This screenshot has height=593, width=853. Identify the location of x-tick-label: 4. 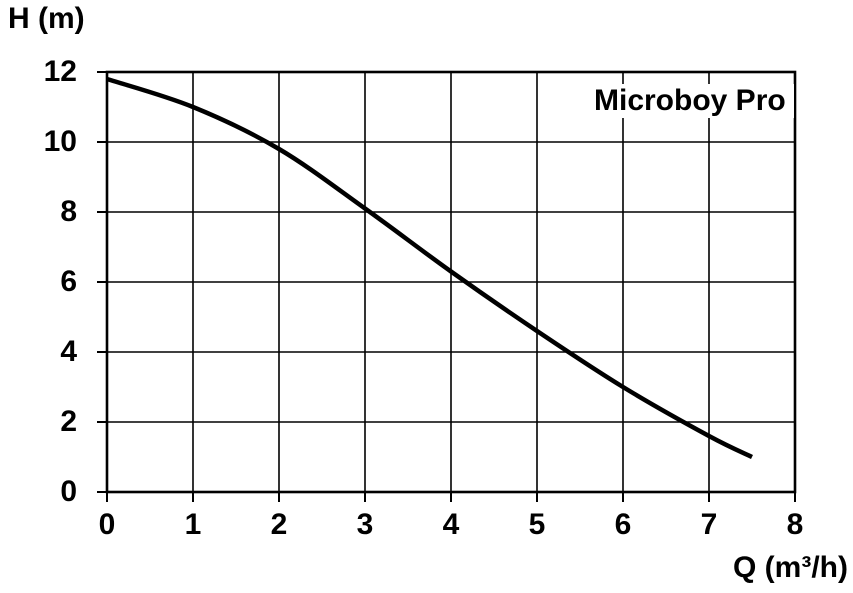
(451, 524).